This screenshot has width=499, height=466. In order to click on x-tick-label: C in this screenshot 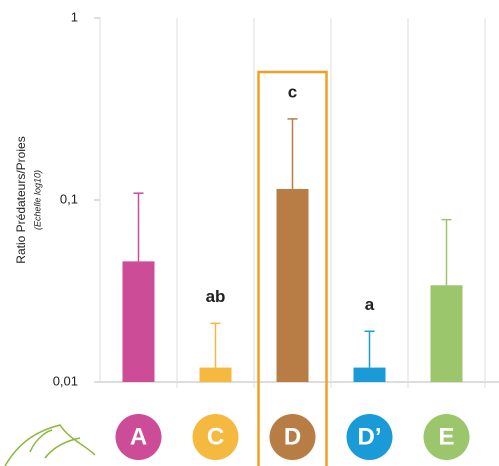, I will do `click(215, 436)`.